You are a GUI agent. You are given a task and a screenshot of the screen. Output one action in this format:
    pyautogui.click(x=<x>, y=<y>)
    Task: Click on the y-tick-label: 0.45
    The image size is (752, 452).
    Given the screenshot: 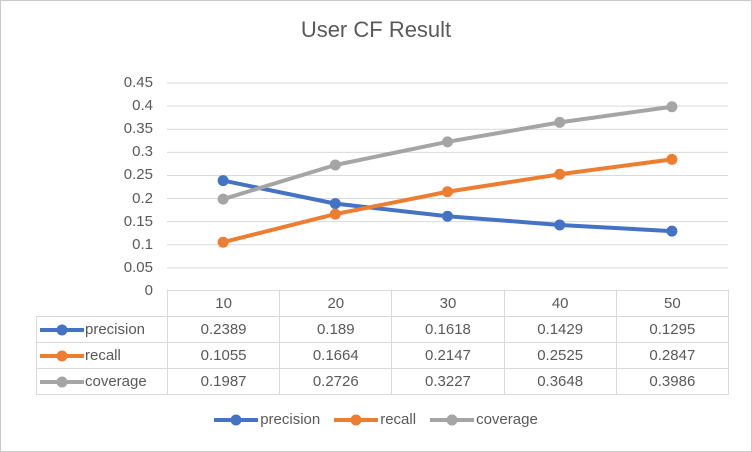 What is the action you would take?
    pyautogui.click(x=138, y=82)
    